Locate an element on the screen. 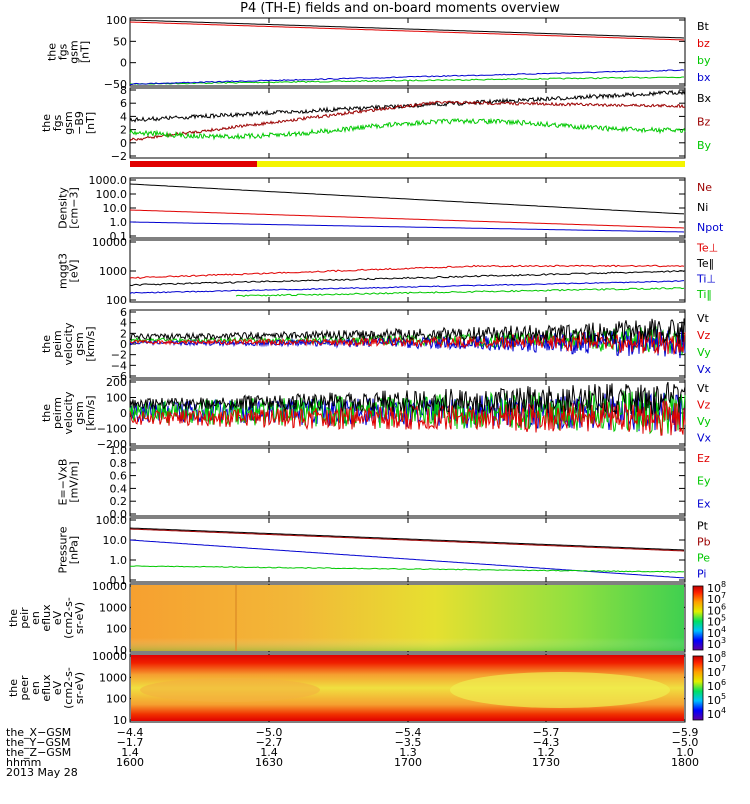  y-tick-label: 1.0 is located at coordinates (119, 560).